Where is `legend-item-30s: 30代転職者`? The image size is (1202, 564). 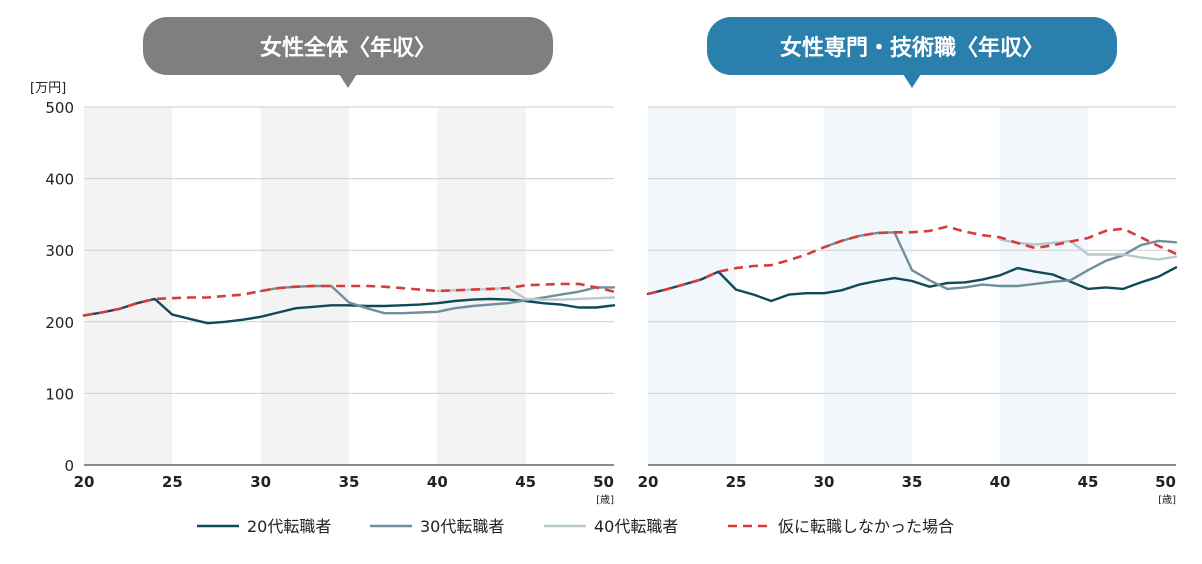 legend-item-30s: 30代転職者 is located at coordinates (437, 526).